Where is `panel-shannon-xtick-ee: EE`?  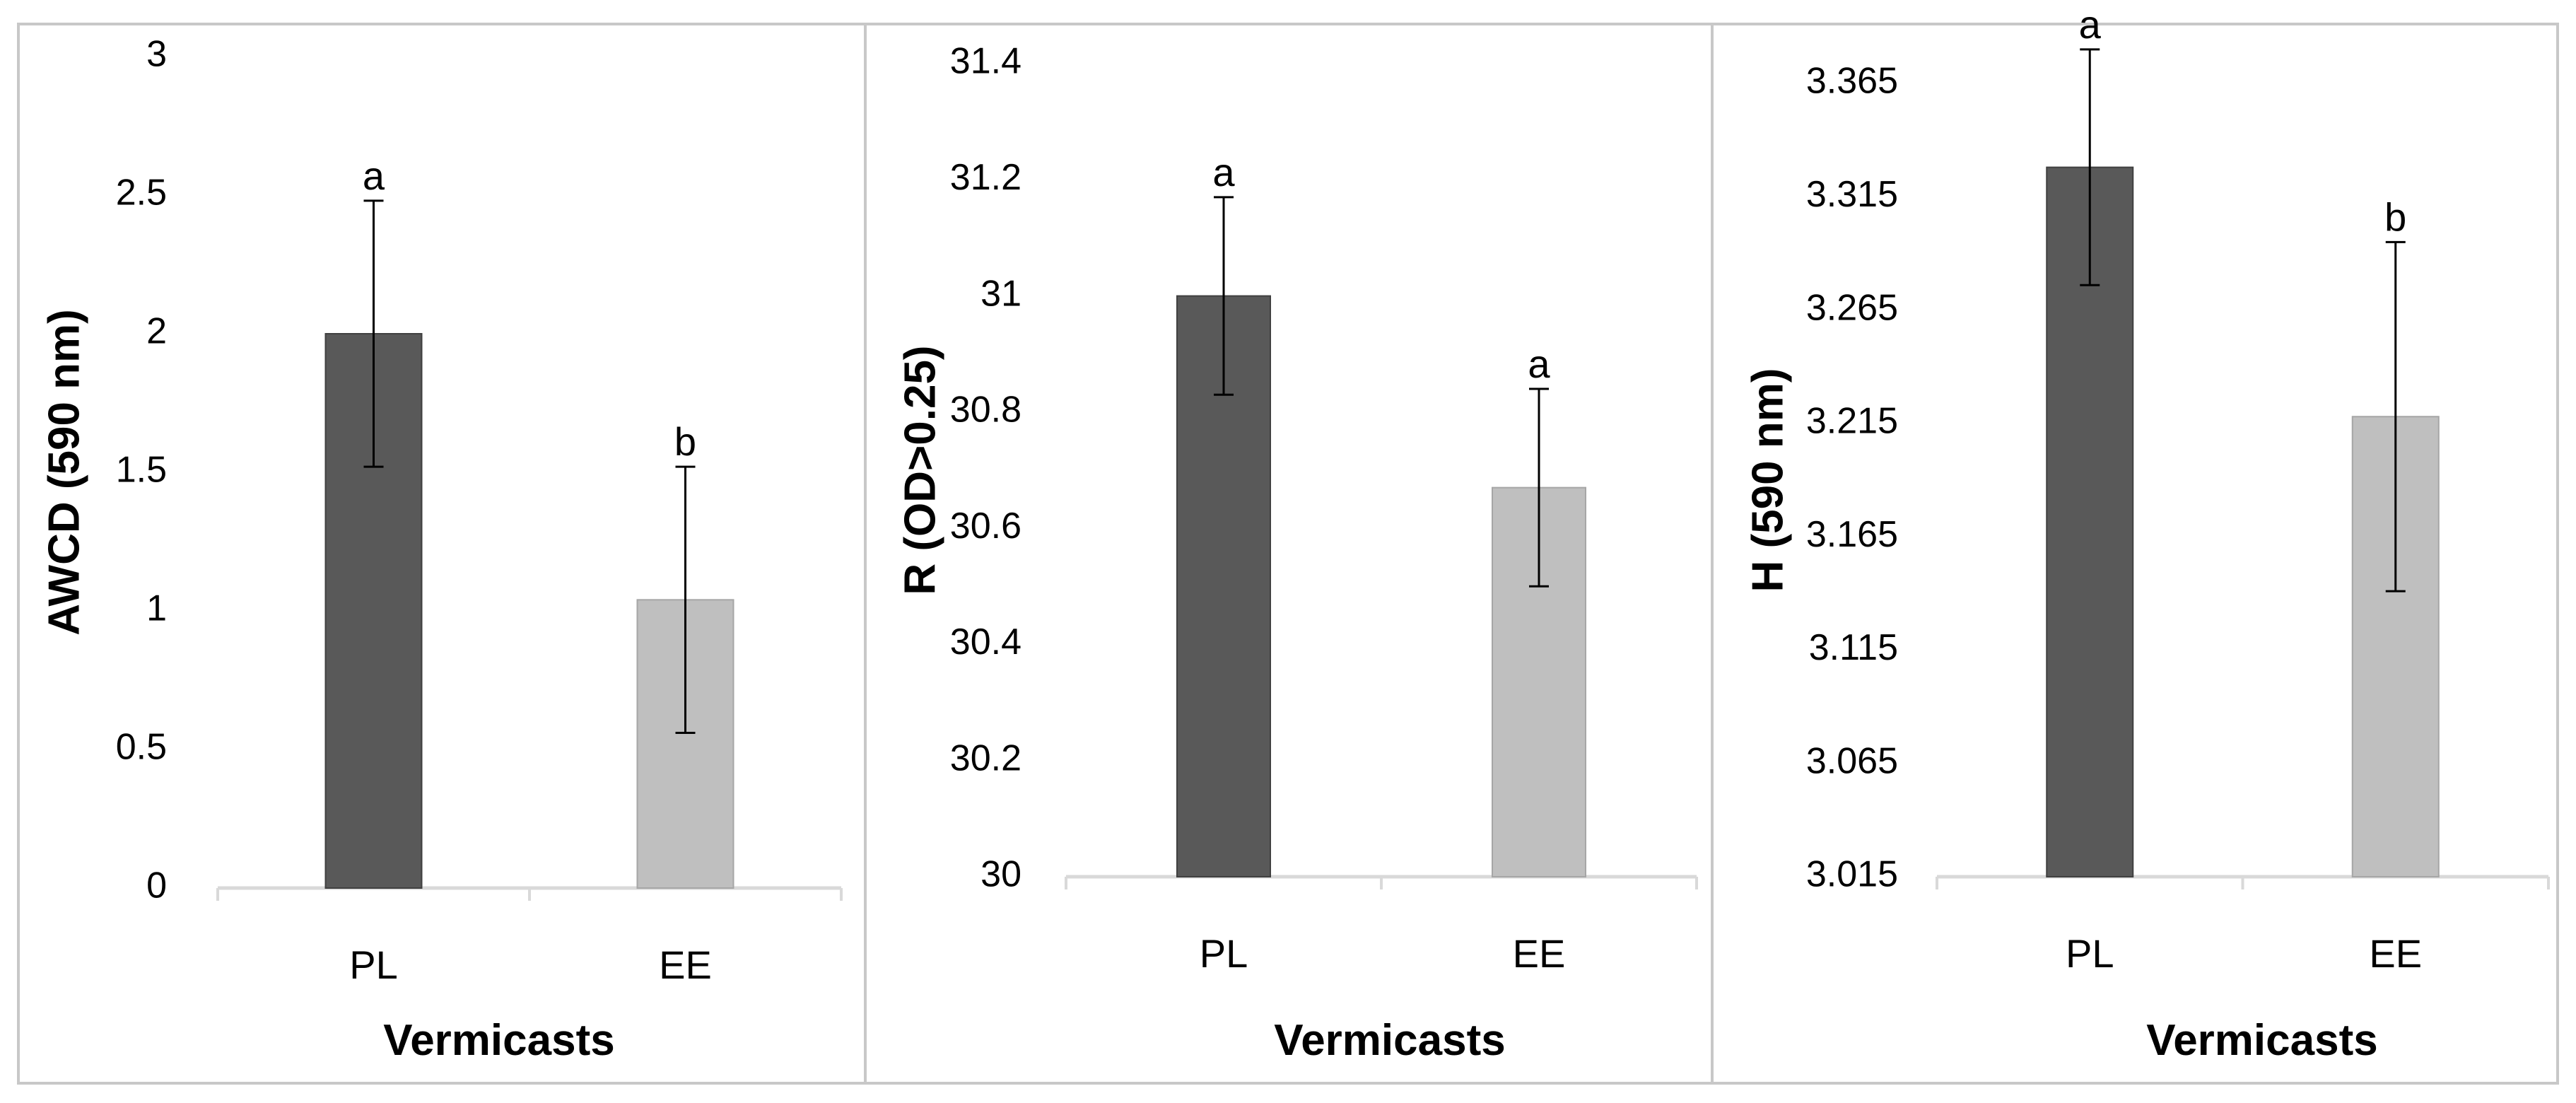 panel-shannon-xtick-ee: EE is located at coordinates (2396, 953).